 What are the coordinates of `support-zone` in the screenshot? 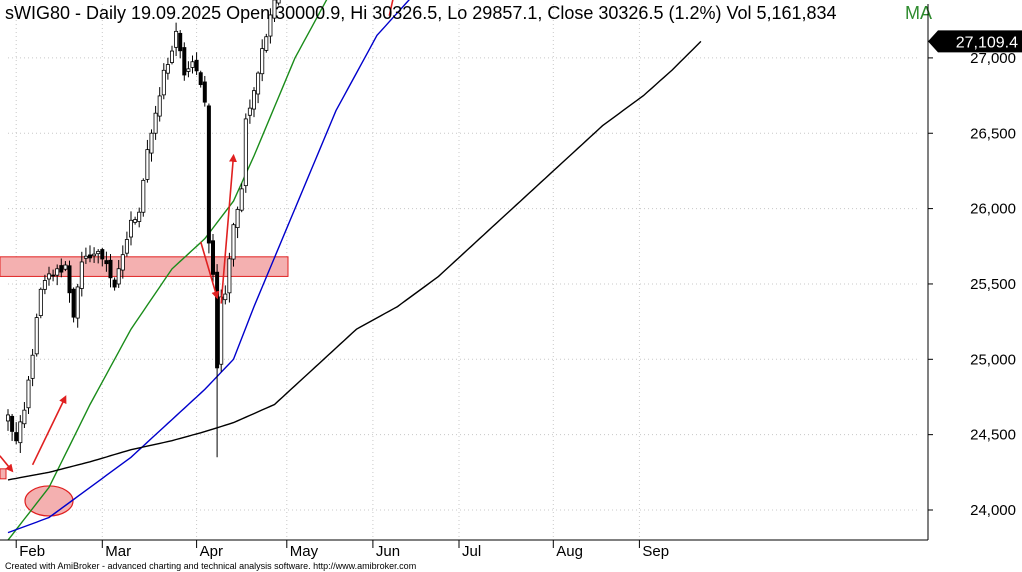 It's located at (144, 386).